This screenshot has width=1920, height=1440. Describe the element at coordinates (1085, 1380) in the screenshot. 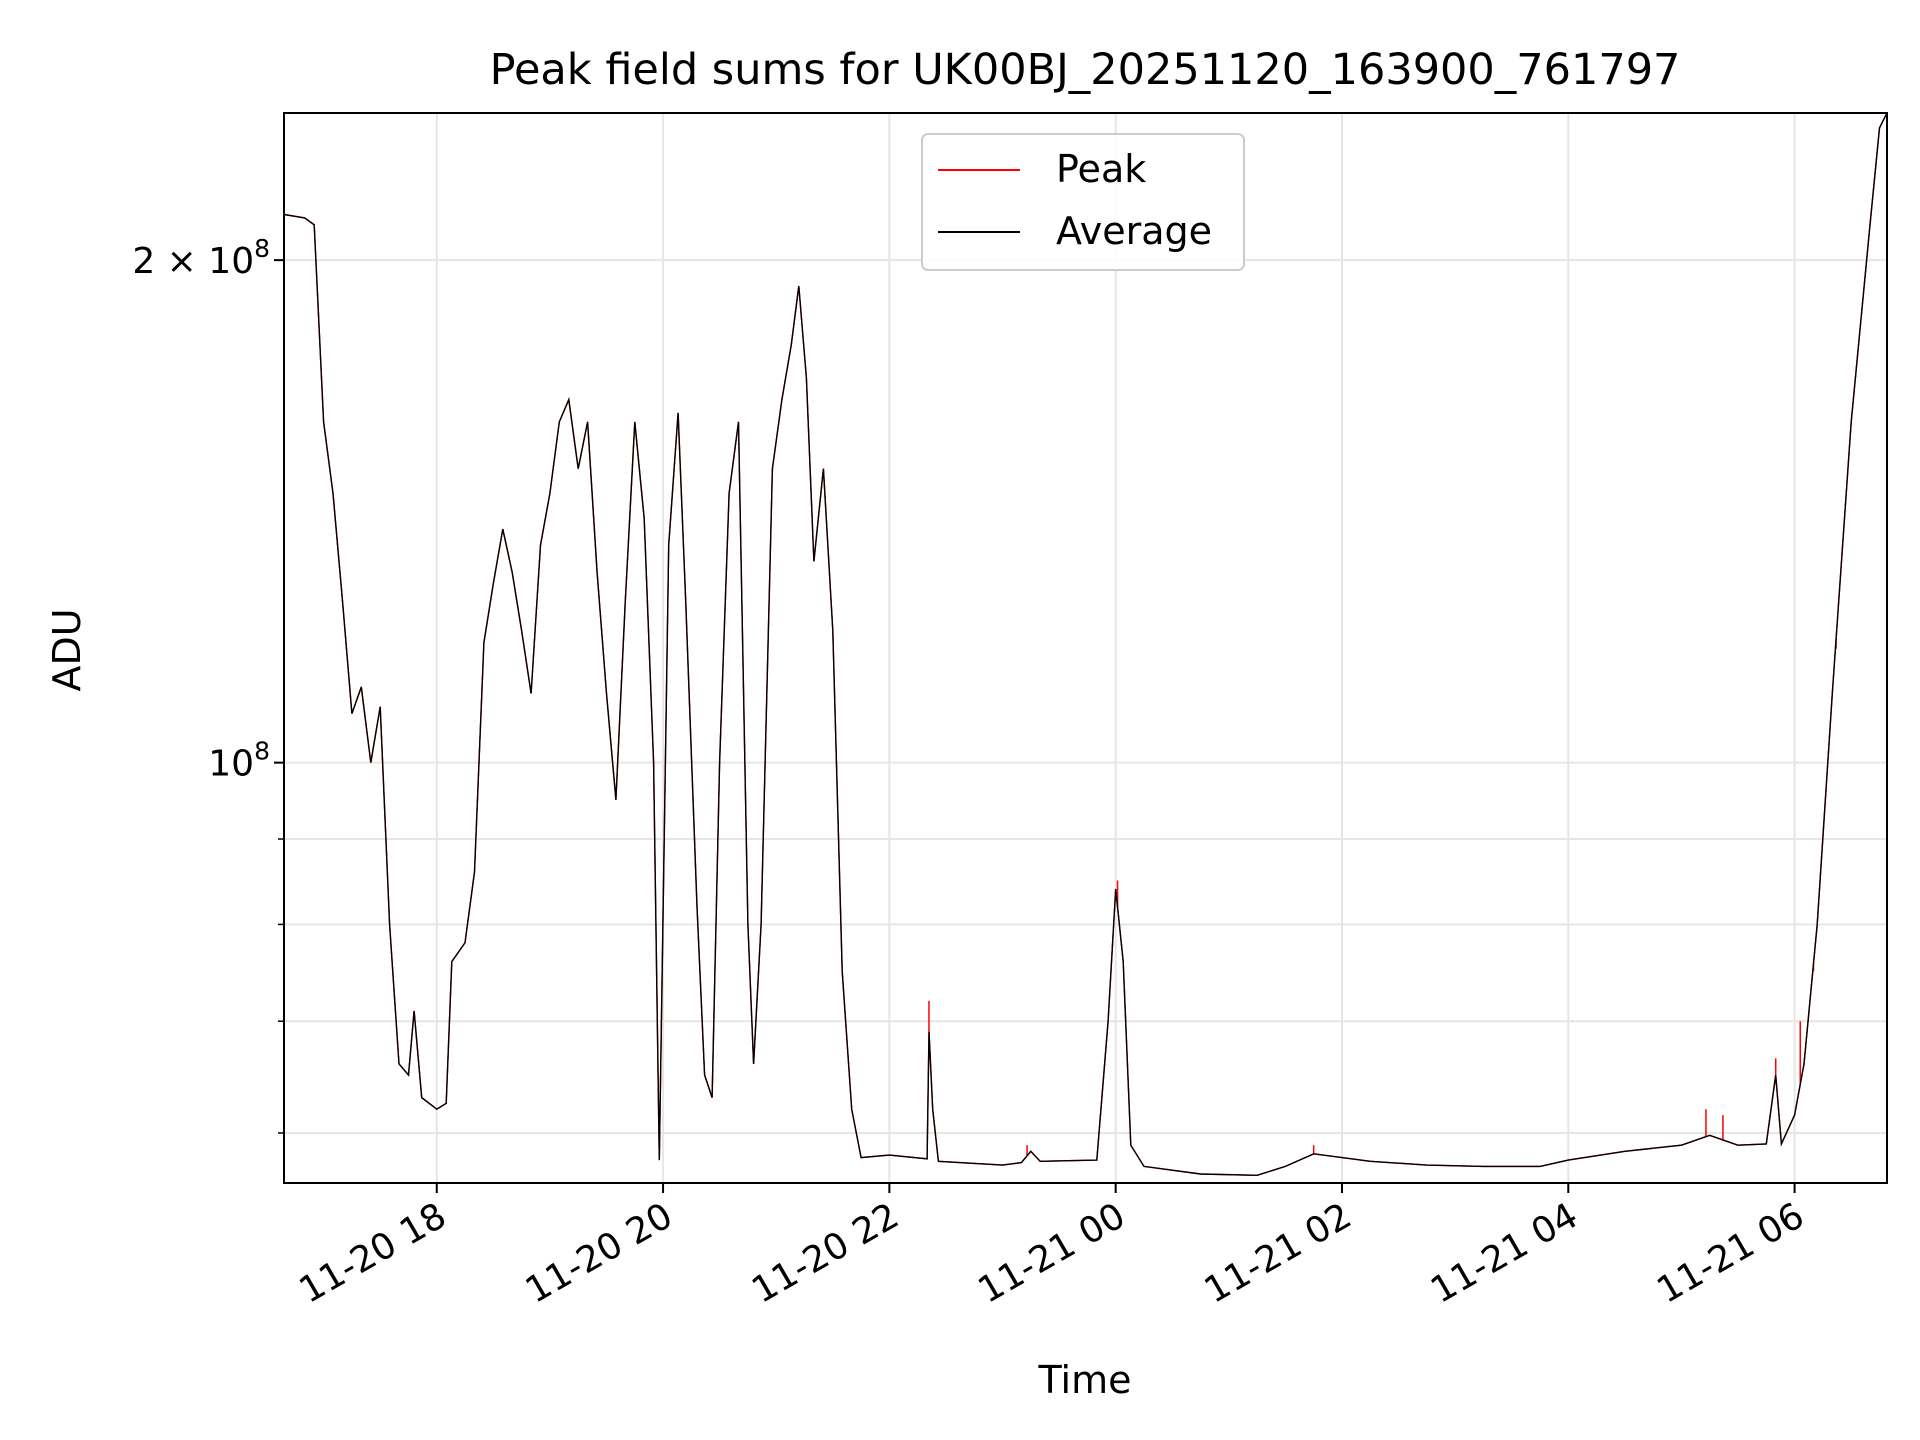

I see `x-axis-label: Time` at that location.